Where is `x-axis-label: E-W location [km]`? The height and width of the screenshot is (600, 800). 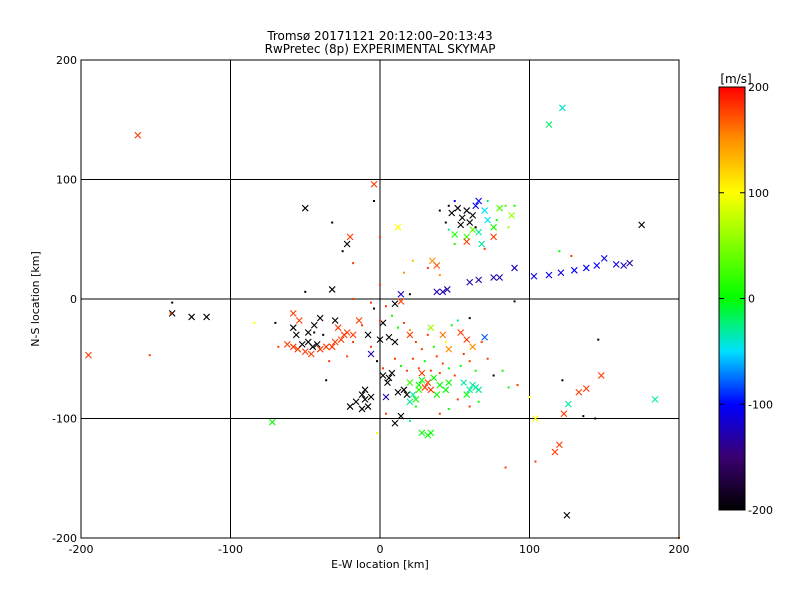 x-axis-label: E-W location [km] is located at coordinates (380, 564).